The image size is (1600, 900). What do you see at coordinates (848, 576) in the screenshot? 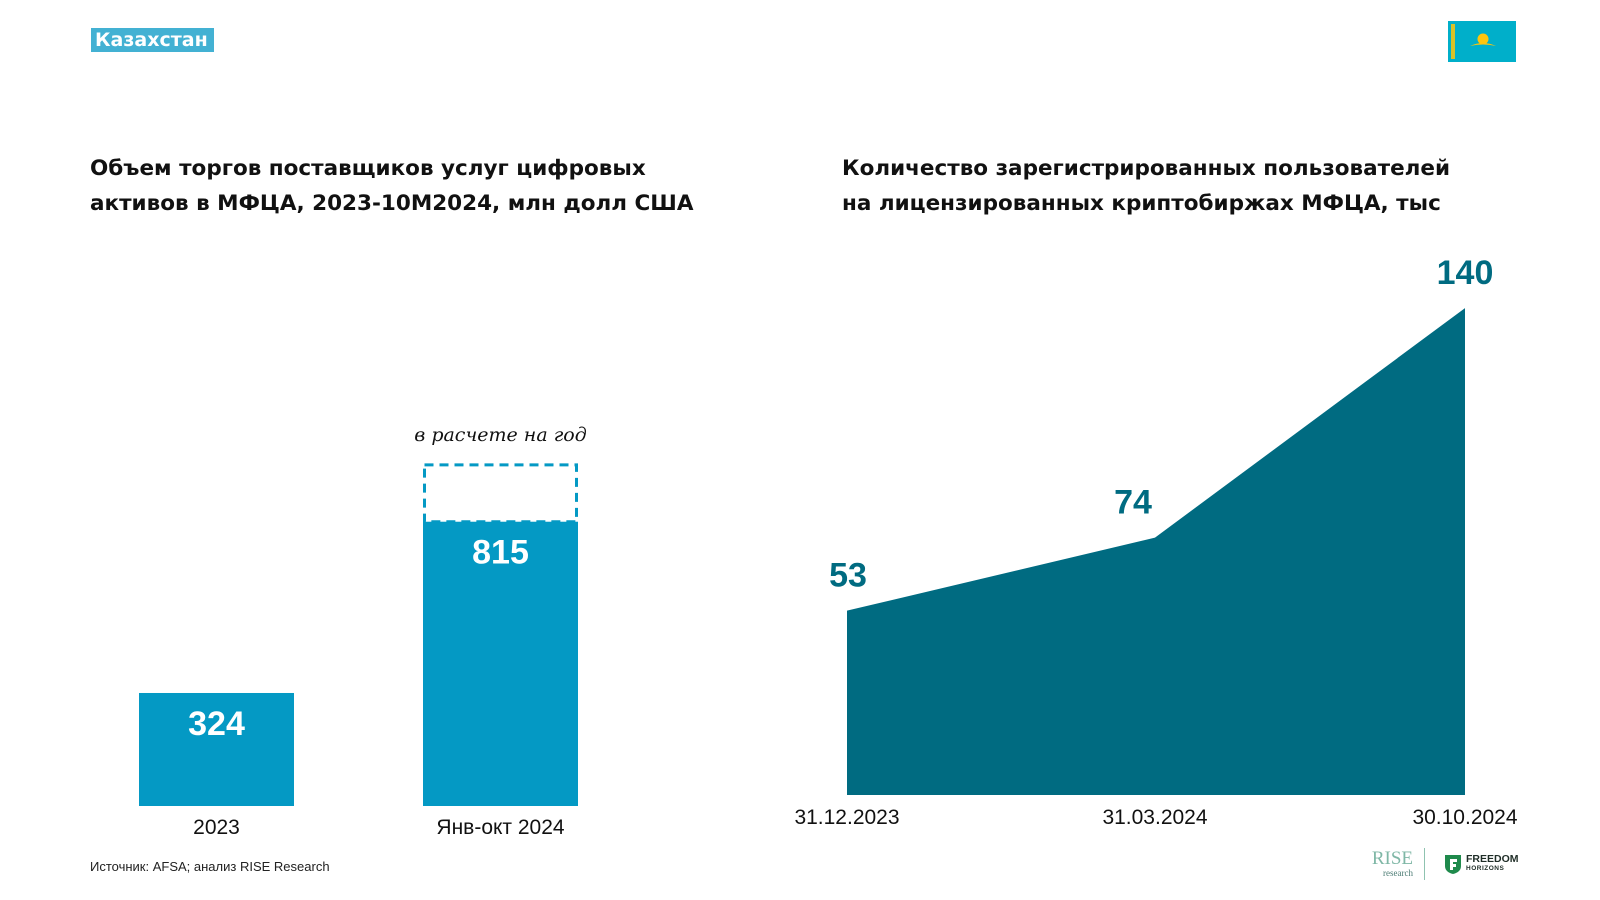
I see `point-value-label: 53` at bounding box center [848, 576].